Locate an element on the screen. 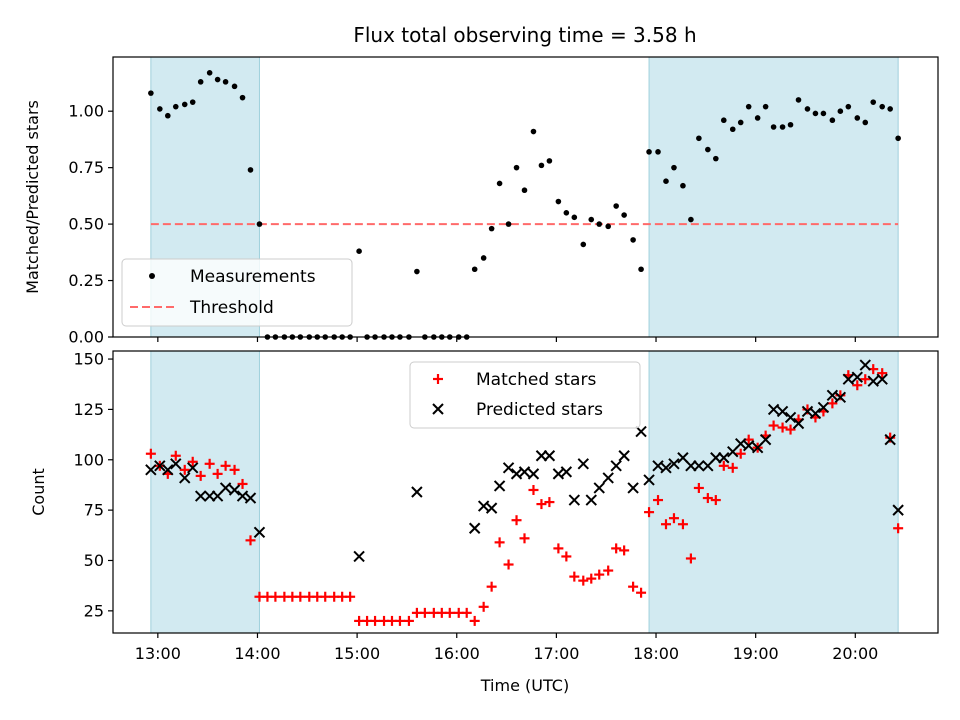 Image resolution: width=960 pixels, height=720 pixels. legend-predicted-label: Predicted stars is located at coordinates (539, 410).